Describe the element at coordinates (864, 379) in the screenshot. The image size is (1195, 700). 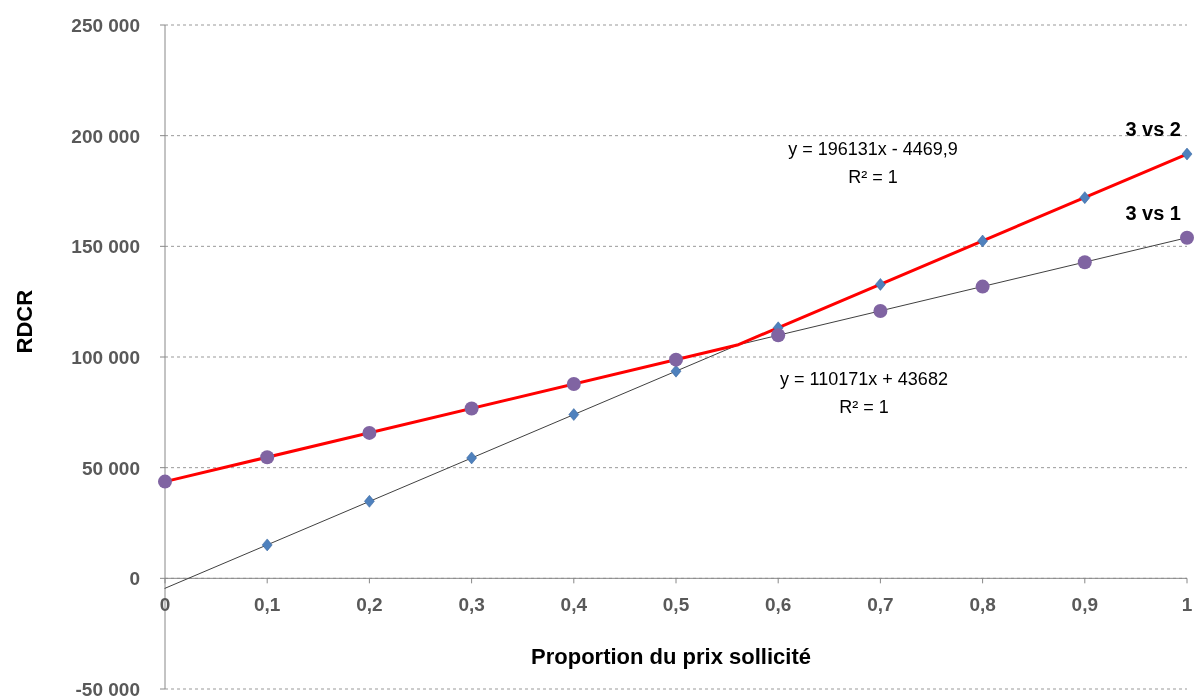
I see `annotation: y = 110171x + 43682` at that location.